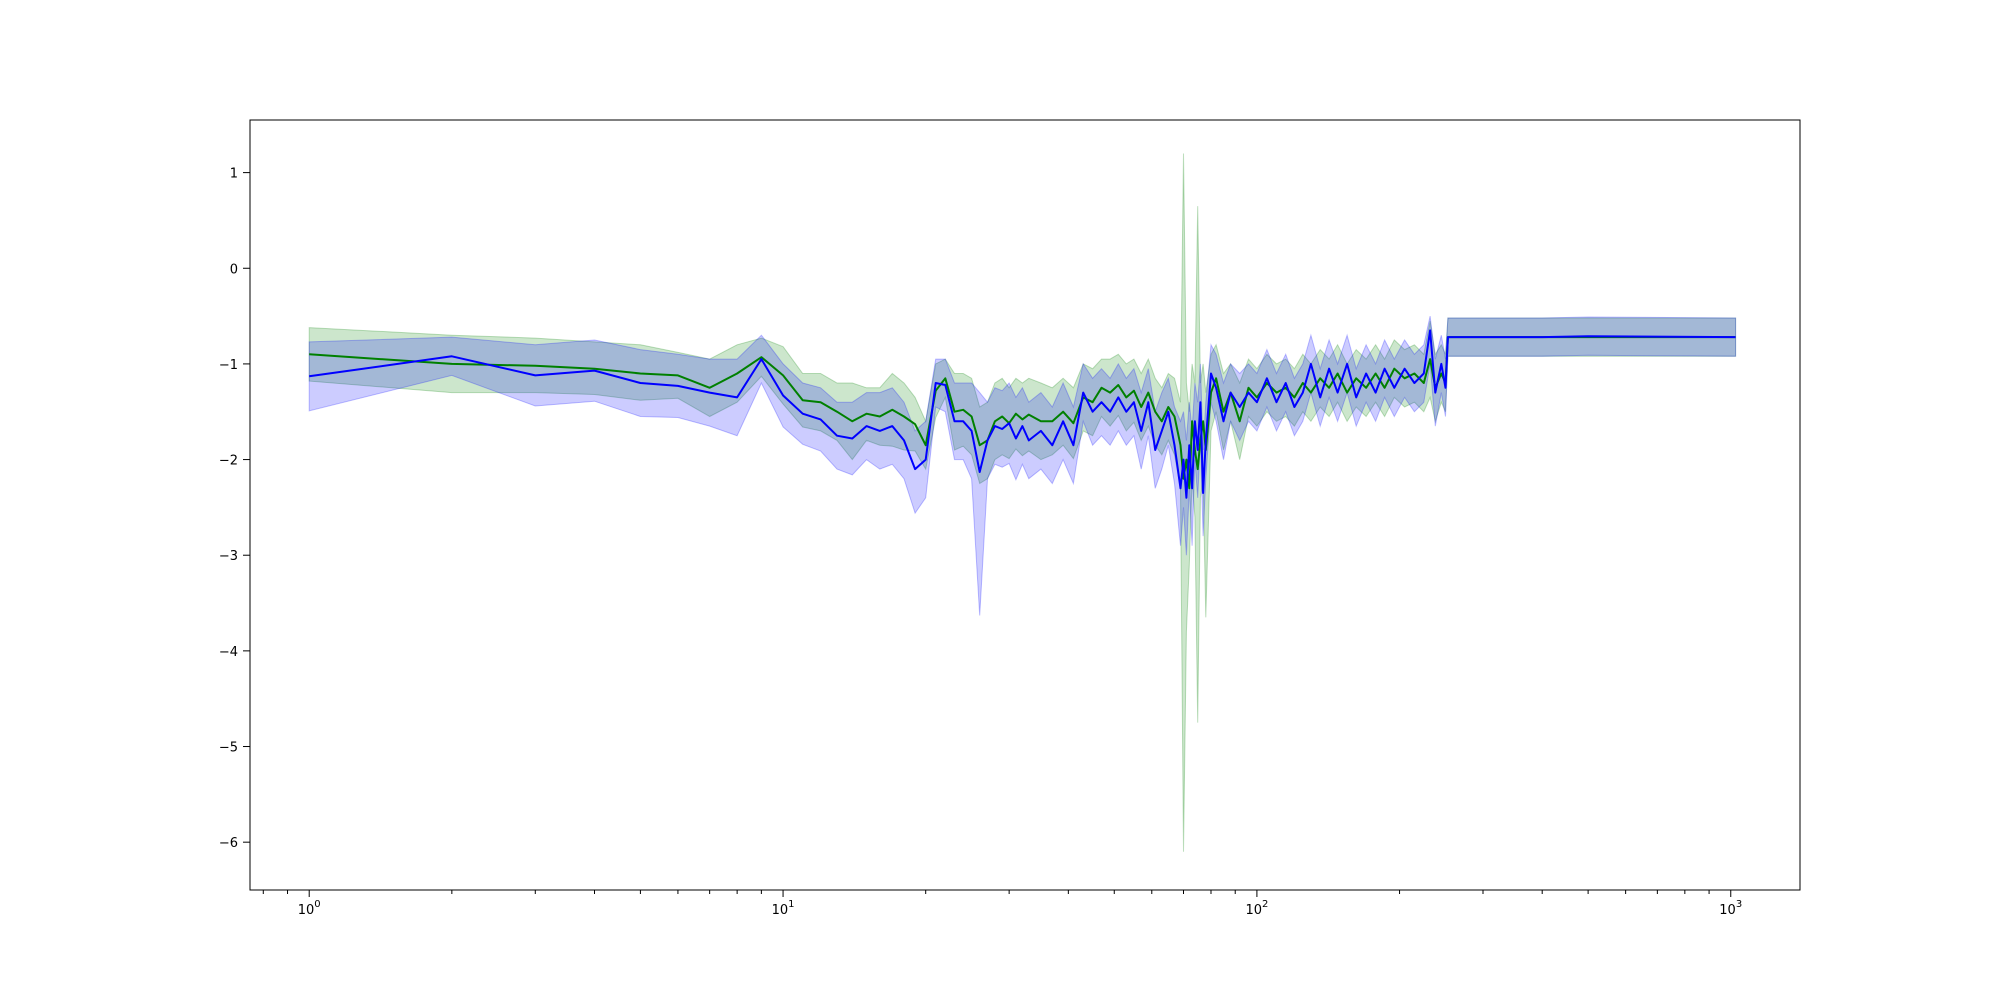  Describe the element at coordinates (228, 365) in the screenshot. I see `y-tick-label: −1` at that location.